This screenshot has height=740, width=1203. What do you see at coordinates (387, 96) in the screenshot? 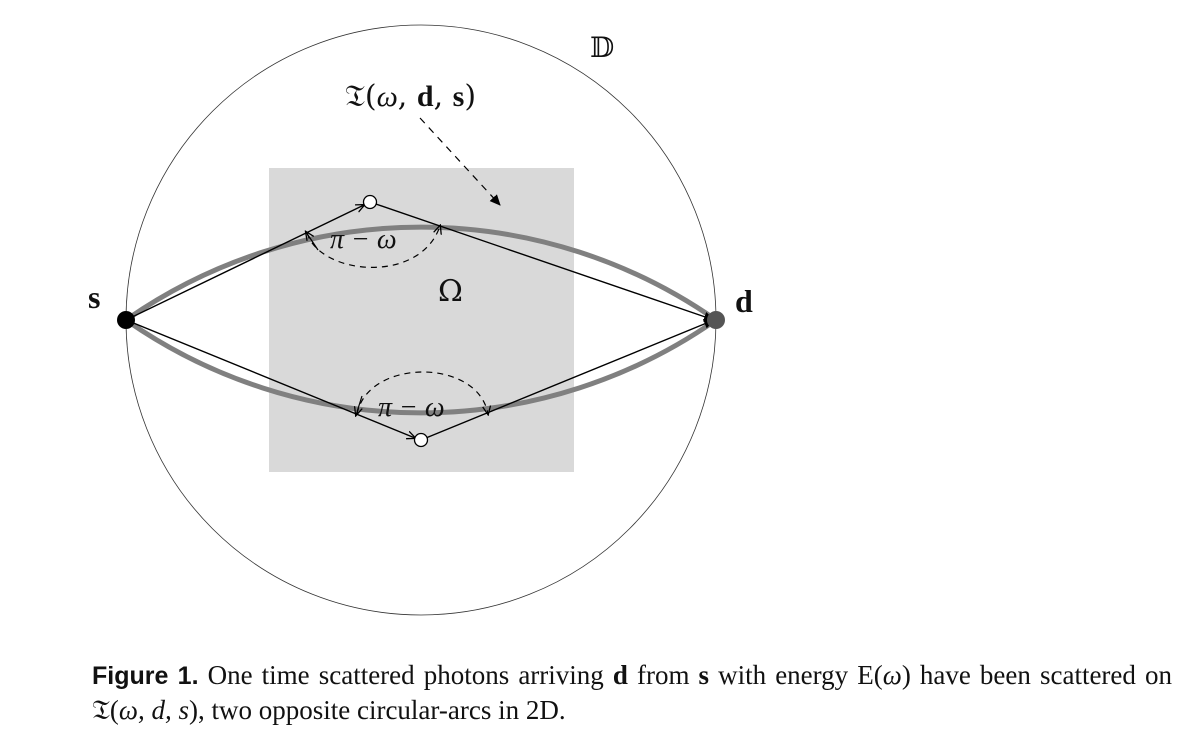
I see `curve-label-omega: ω` at bounding box center [387, 96].